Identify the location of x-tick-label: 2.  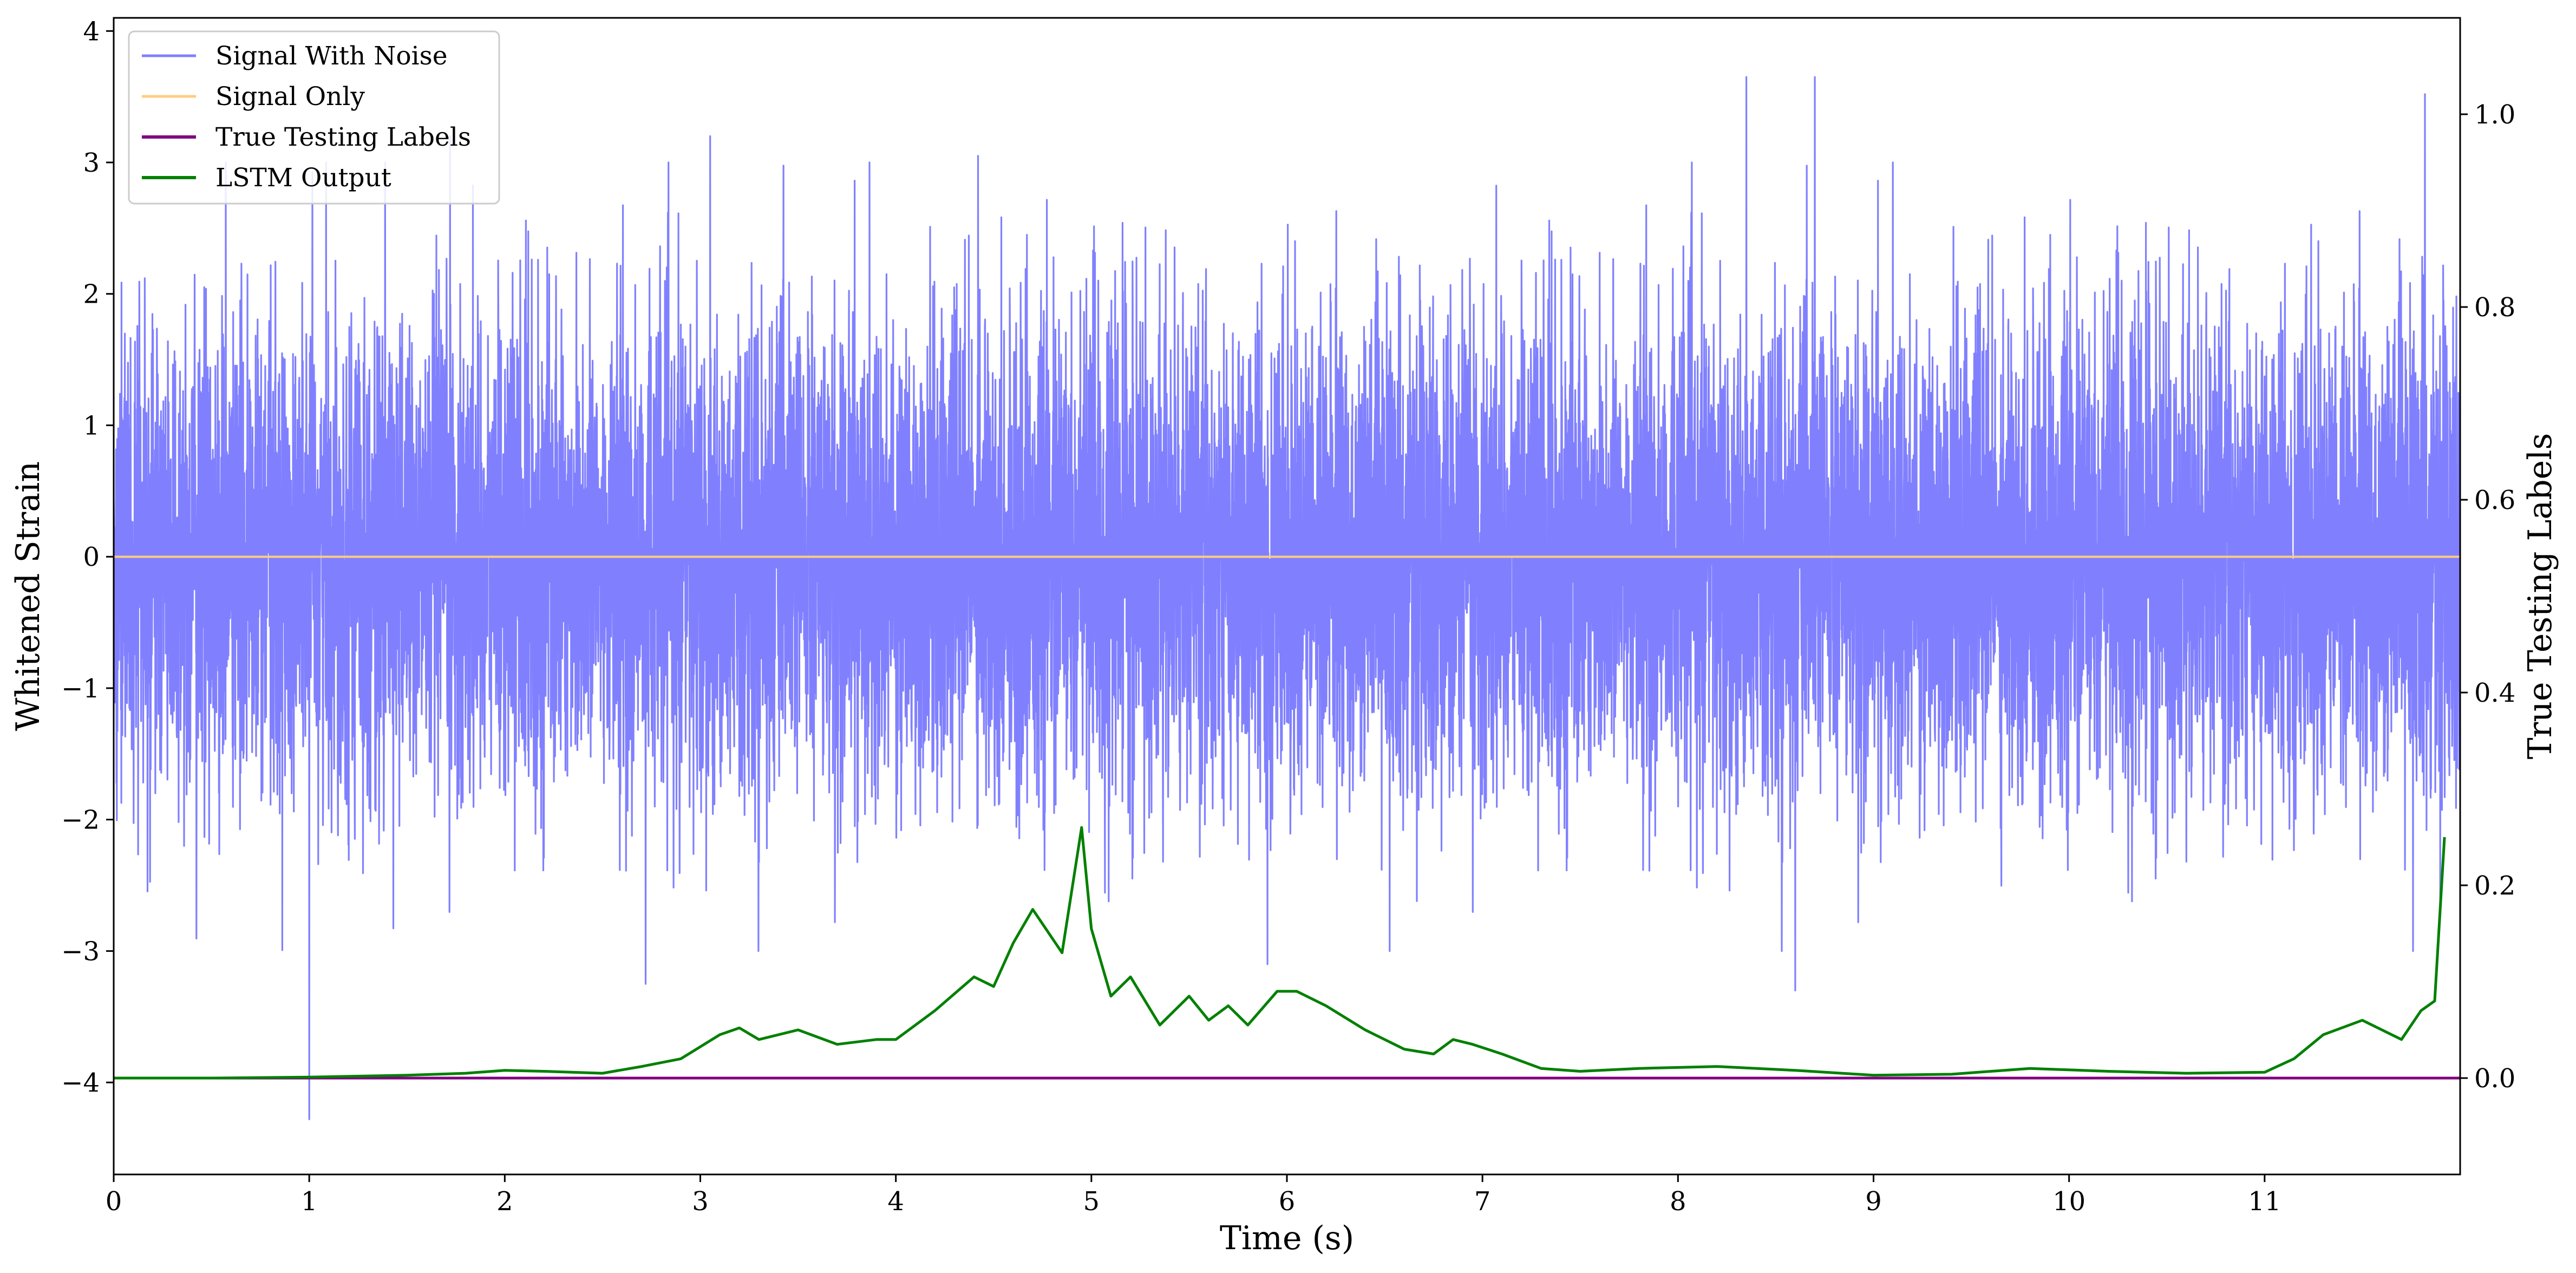
(505, 1201).